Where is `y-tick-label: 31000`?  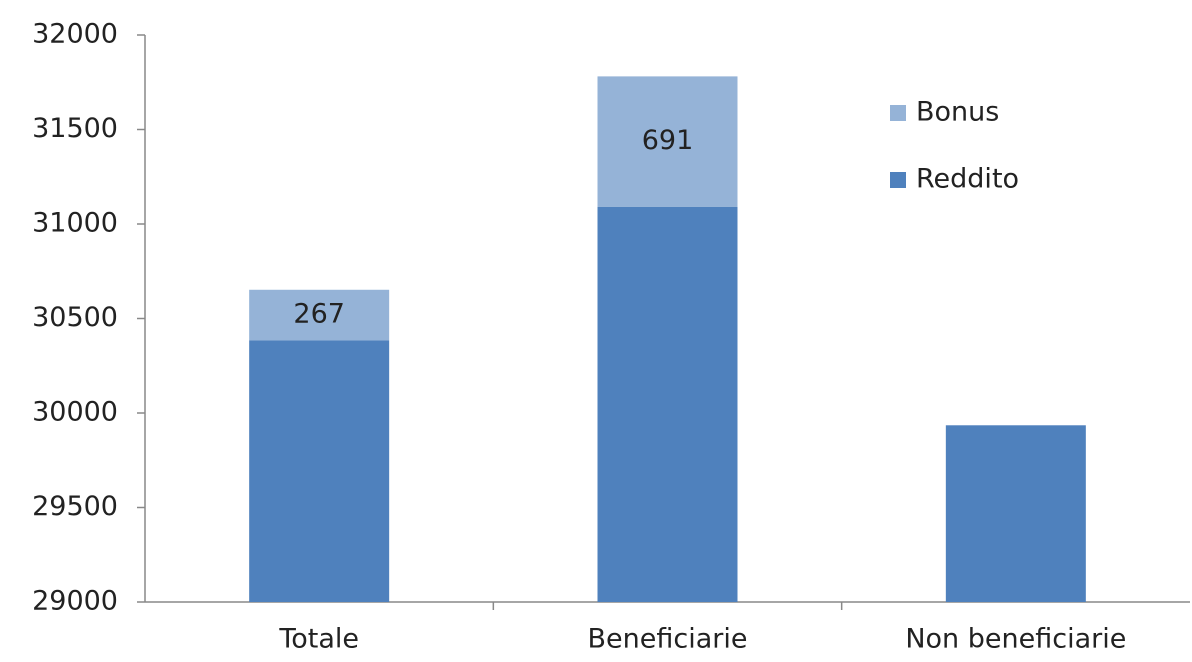
y-tick-label: 31000 is located at coordinates (75, 223).